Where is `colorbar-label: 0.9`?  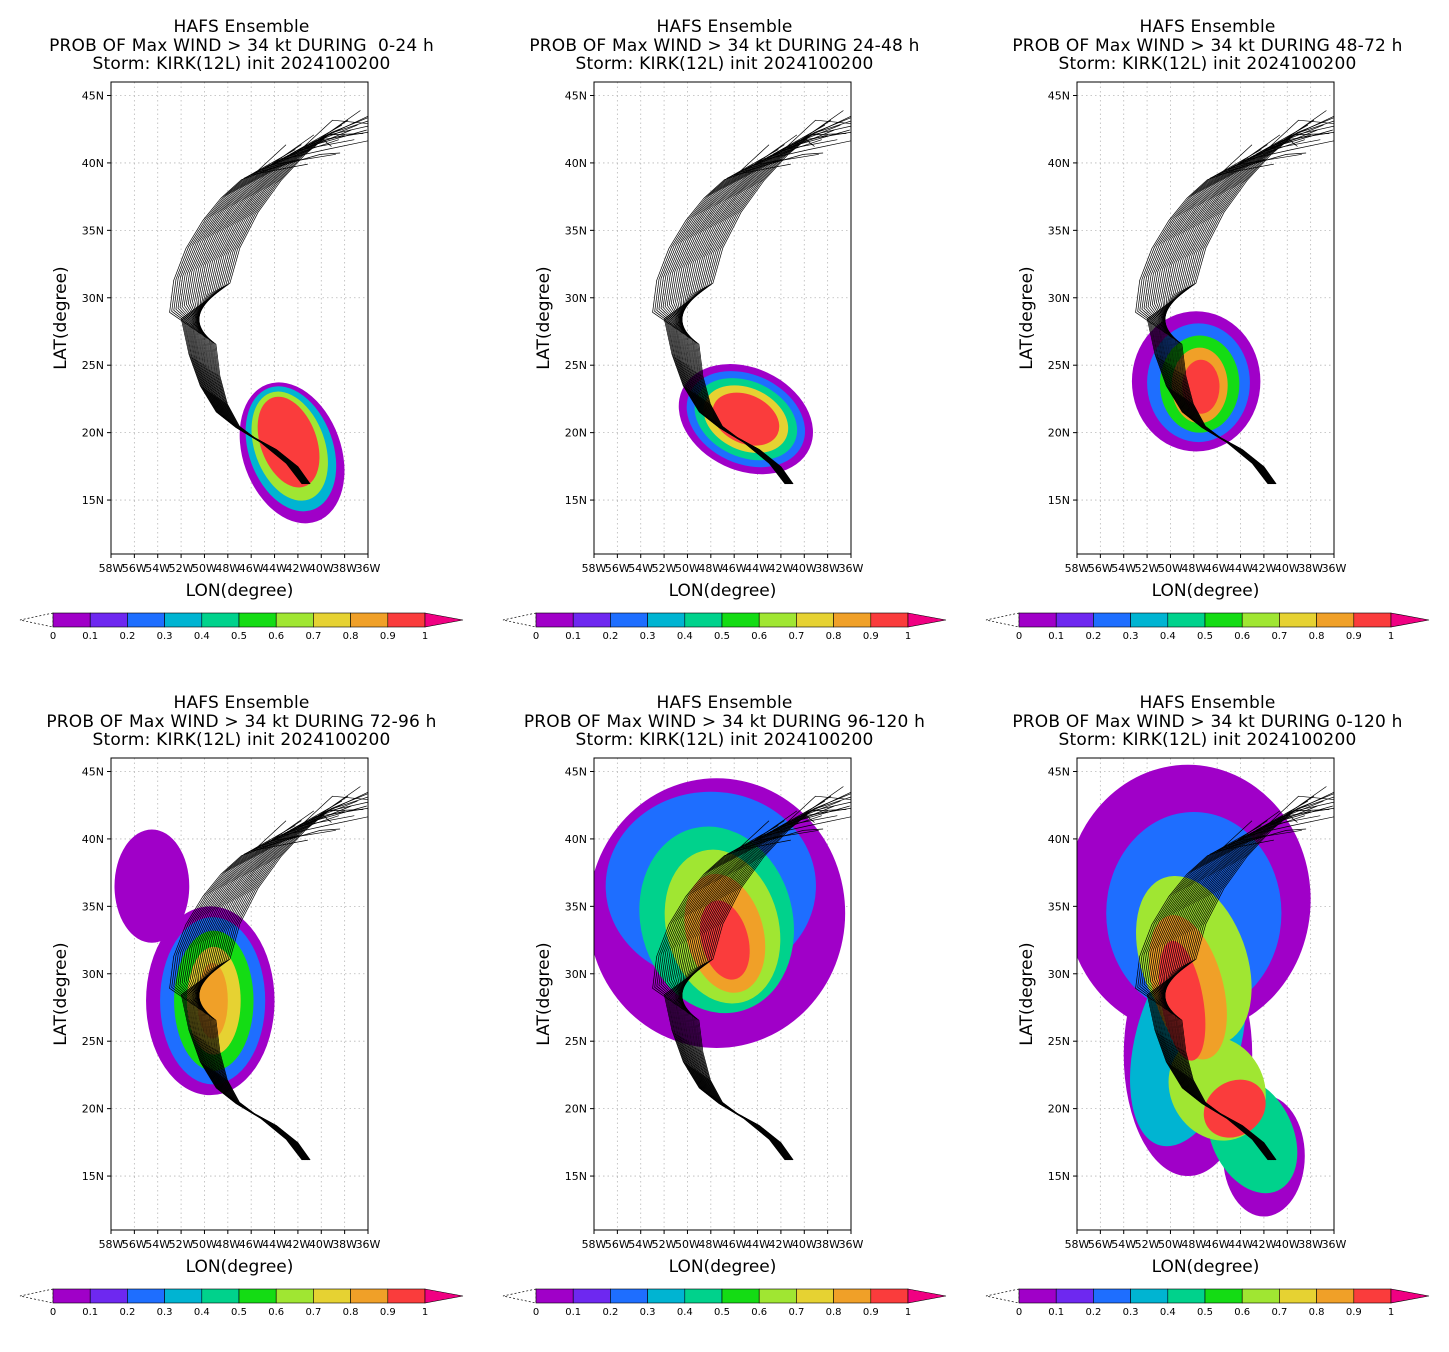
colorbar-label: 0.9 is located at coordinates (388, 636).